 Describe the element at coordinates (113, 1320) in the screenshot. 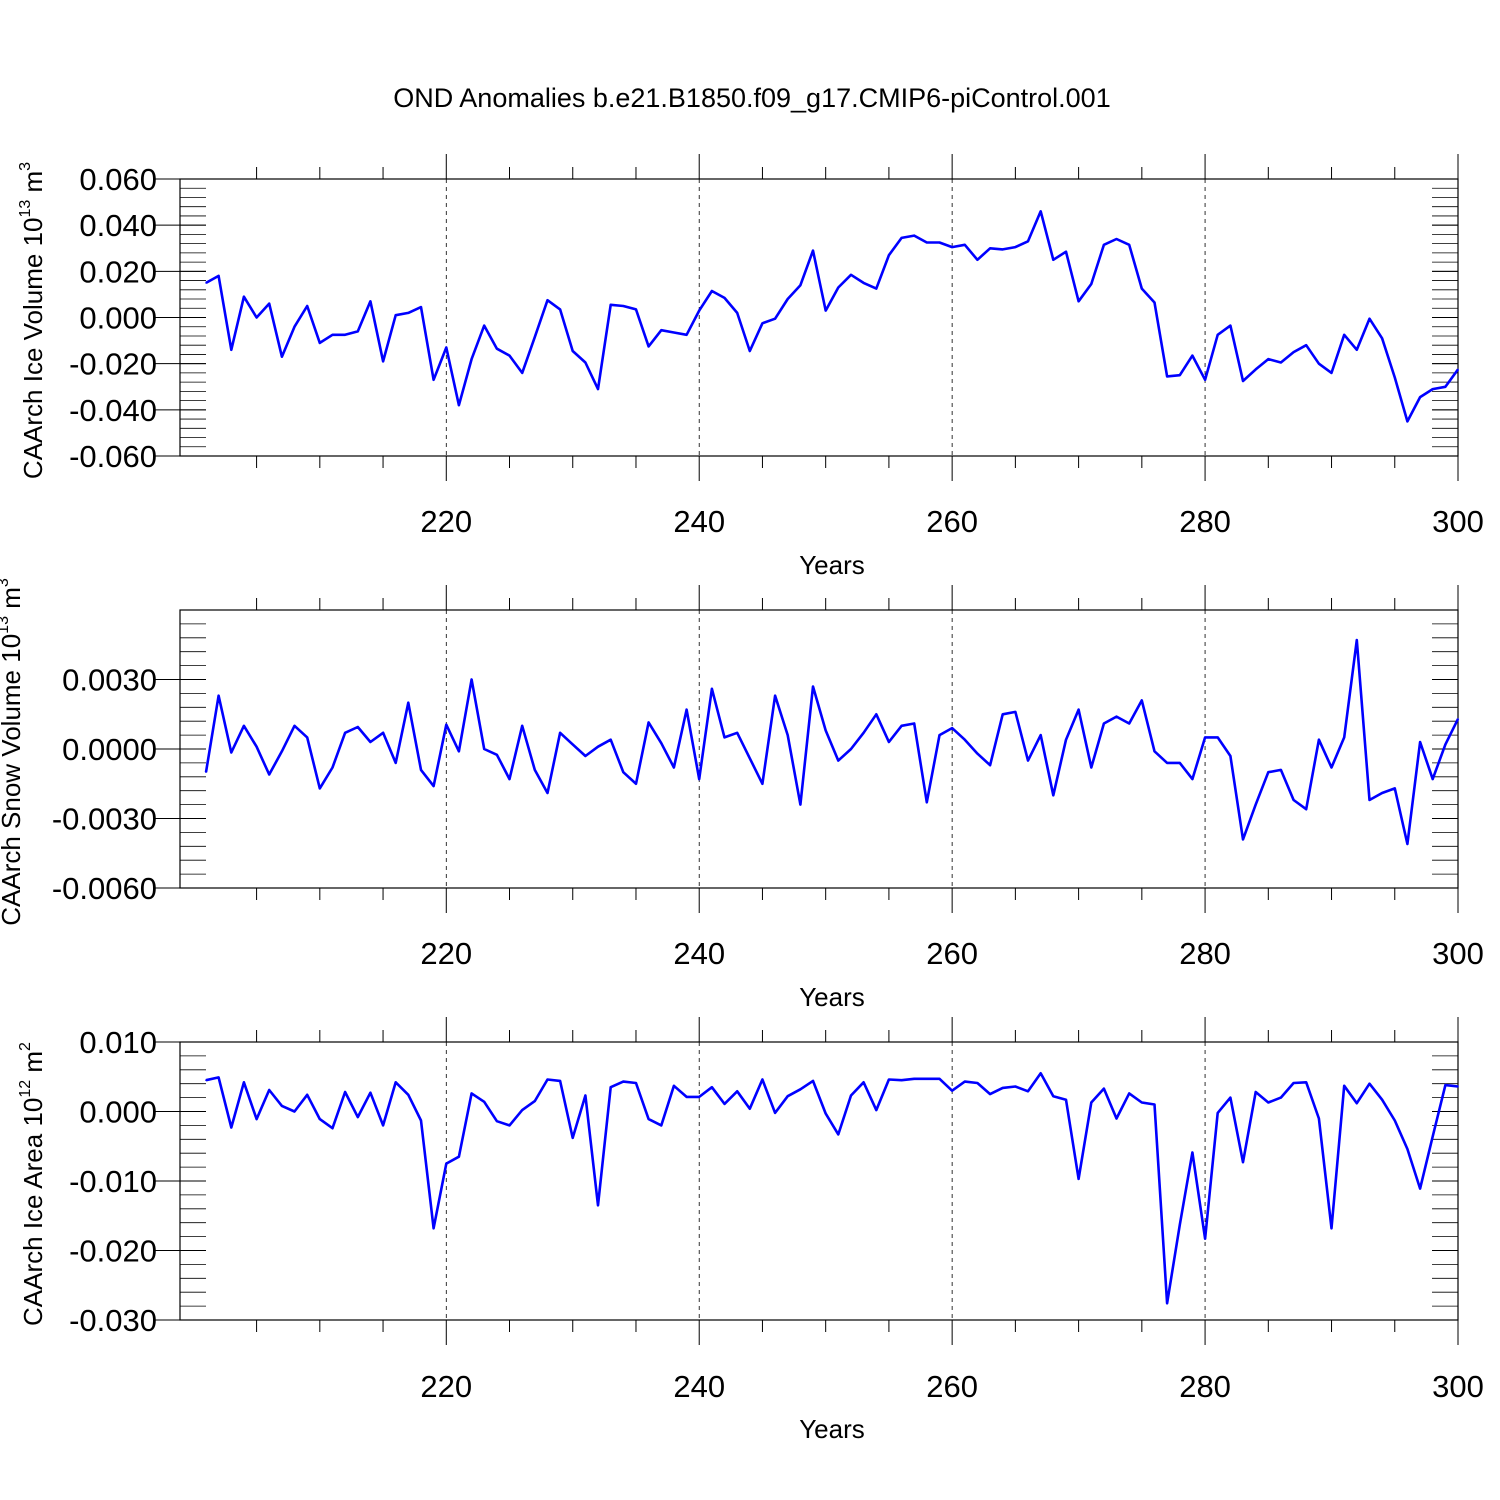

I see `y-tick-label: -0.030` at that location.